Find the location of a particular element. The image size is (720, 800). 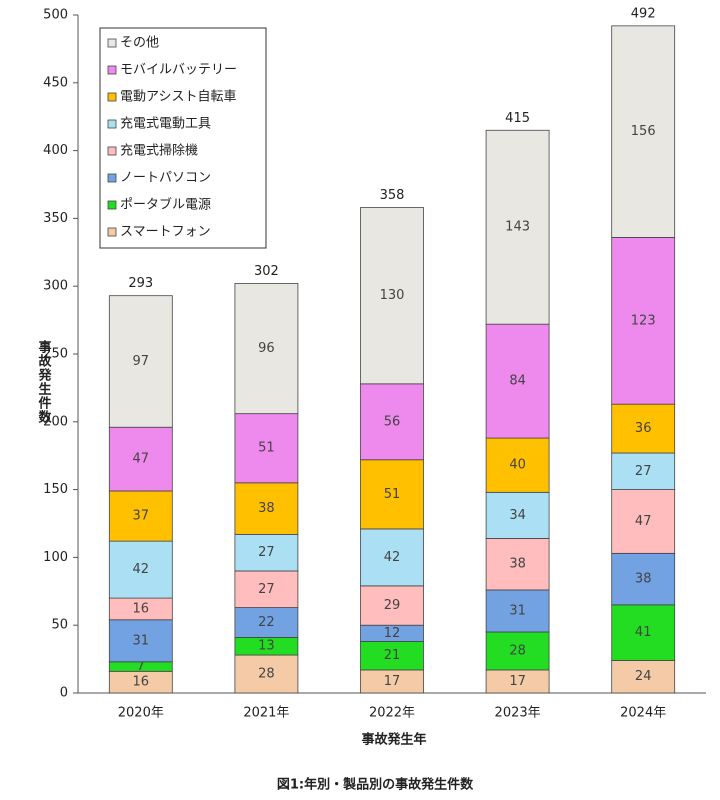

legend-label: 充電式電動工具 is located at coordinates (165, 124).